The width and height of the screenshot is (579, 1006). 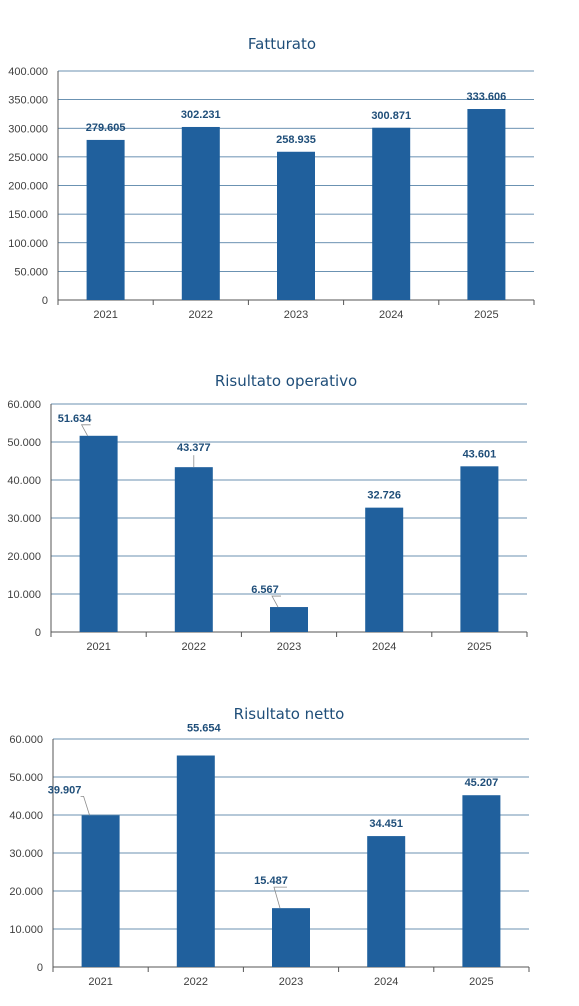 What do you see at coordinates (204, 729) in the screenshot?
I see `data-label: 55.654` at bounding box center [204, 729].